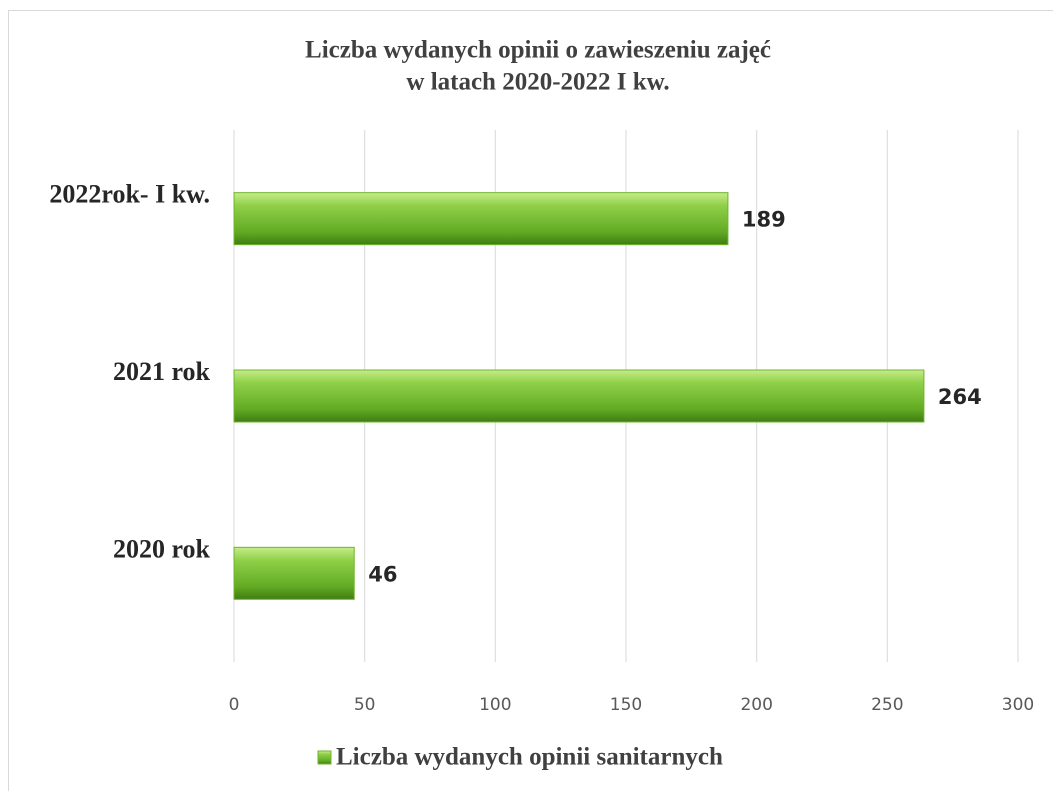  Describe the element at coordinates (960, 397) in the screenshot. I see `value-label: 264` at that location.